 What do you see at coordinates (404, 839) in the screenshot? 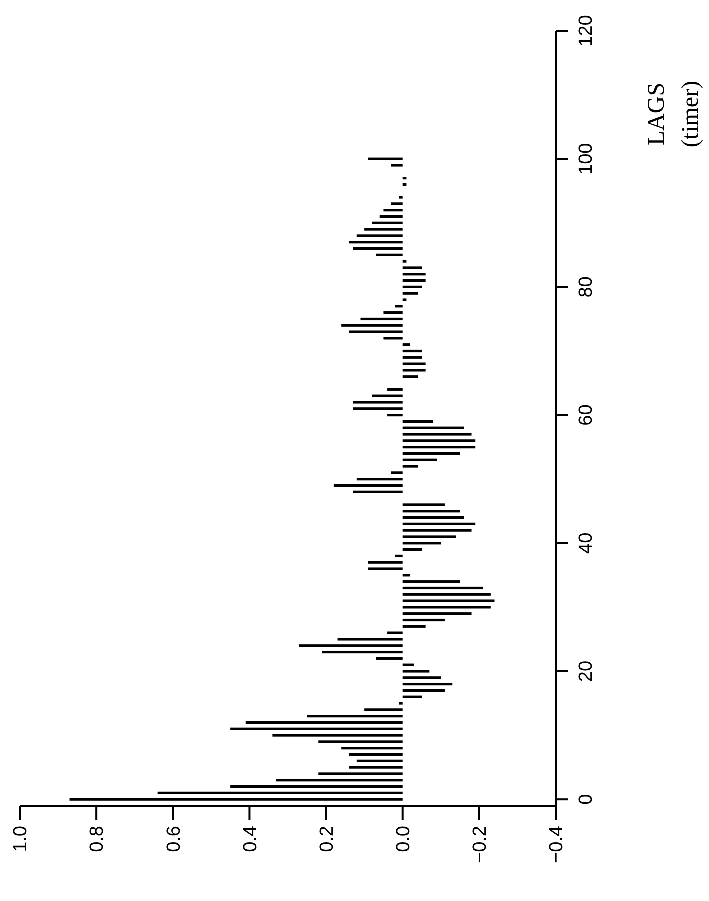
I see `x-tick-label: 0.0` at bounding box center [404, 839].